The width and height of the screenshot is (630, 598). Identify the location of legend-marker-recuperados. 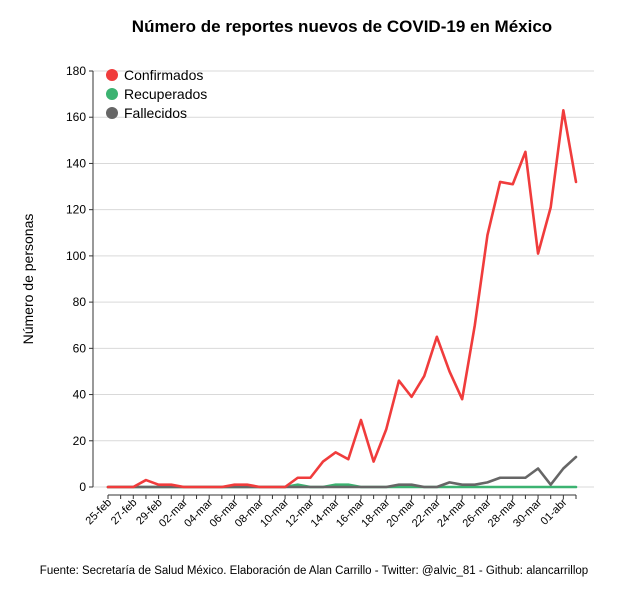
(112, 94).